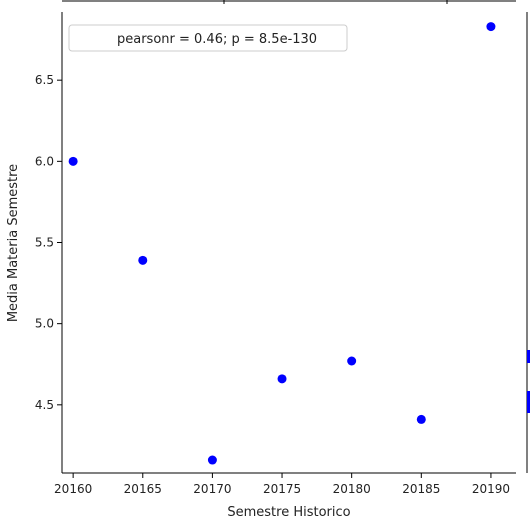  Describe the element at coordinates (212, 489) in the screenshot. I see `x-tick-label: 20170` at that location.